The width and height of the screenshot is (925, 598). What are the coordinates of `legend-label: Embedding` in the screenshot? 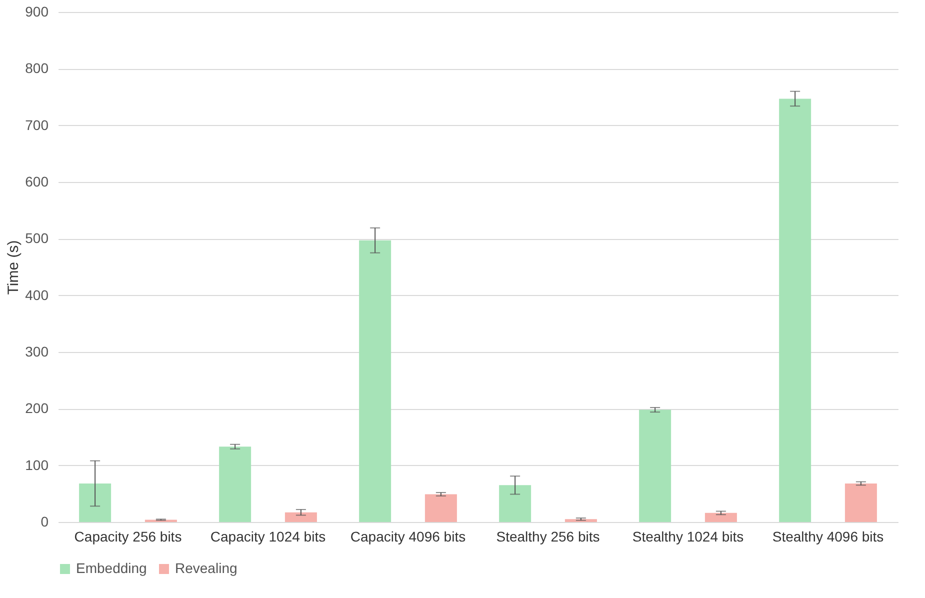 It's located at (111, 568).